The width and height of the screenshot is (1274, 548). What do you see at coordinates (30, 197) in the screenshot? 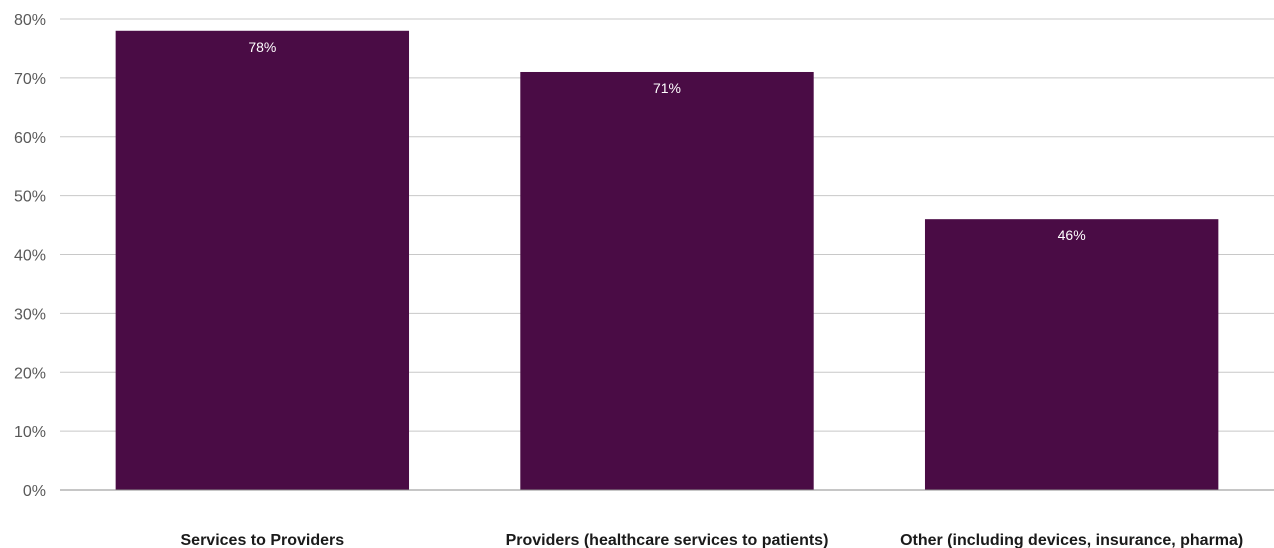
I see `y-tick-label: 50%` at bounding box center [30, 197].